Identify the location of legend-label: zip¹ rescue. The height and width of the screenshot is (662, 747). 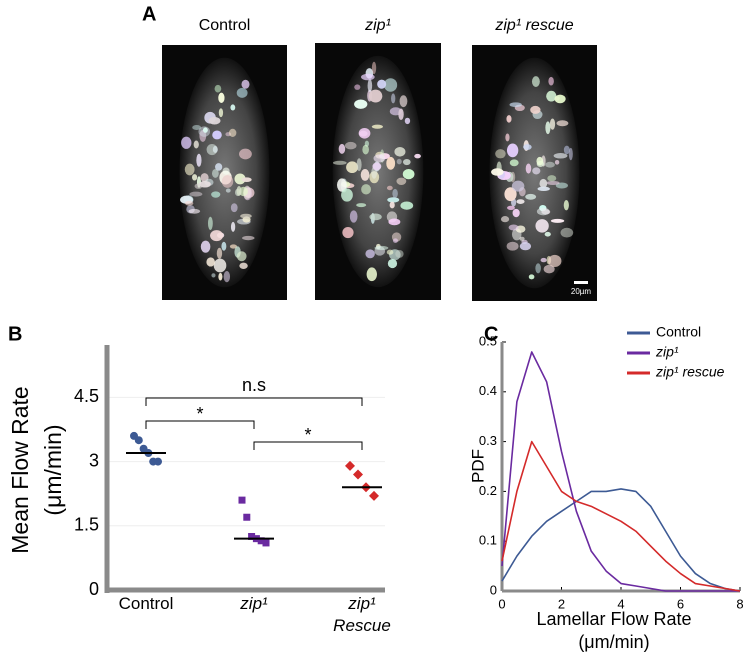
(690, 372).